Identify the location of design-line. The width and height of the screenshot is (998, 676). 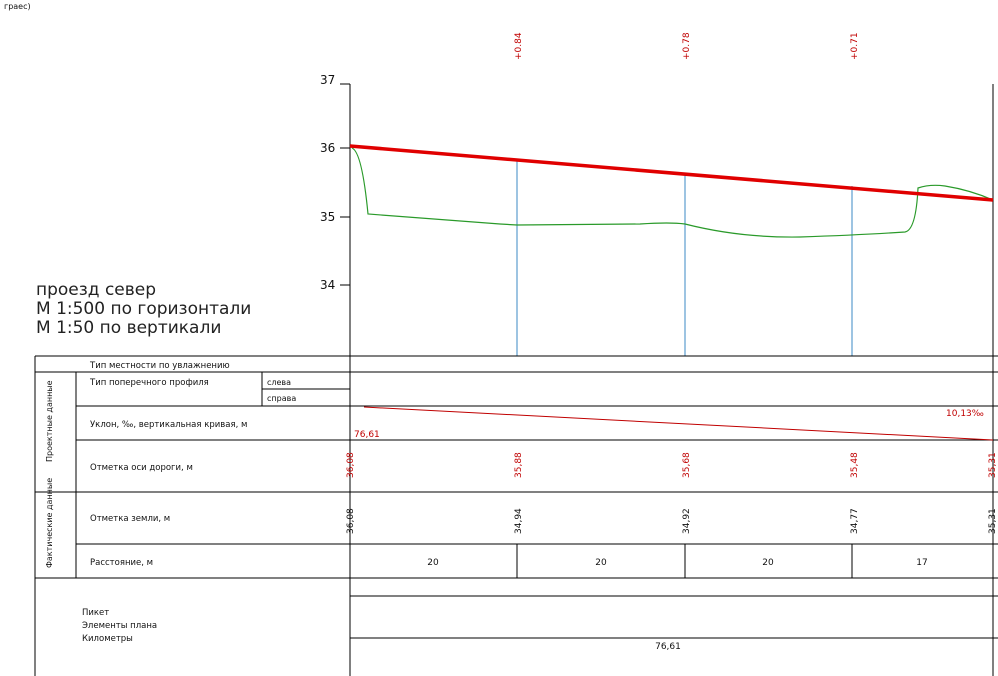
(671, 173).